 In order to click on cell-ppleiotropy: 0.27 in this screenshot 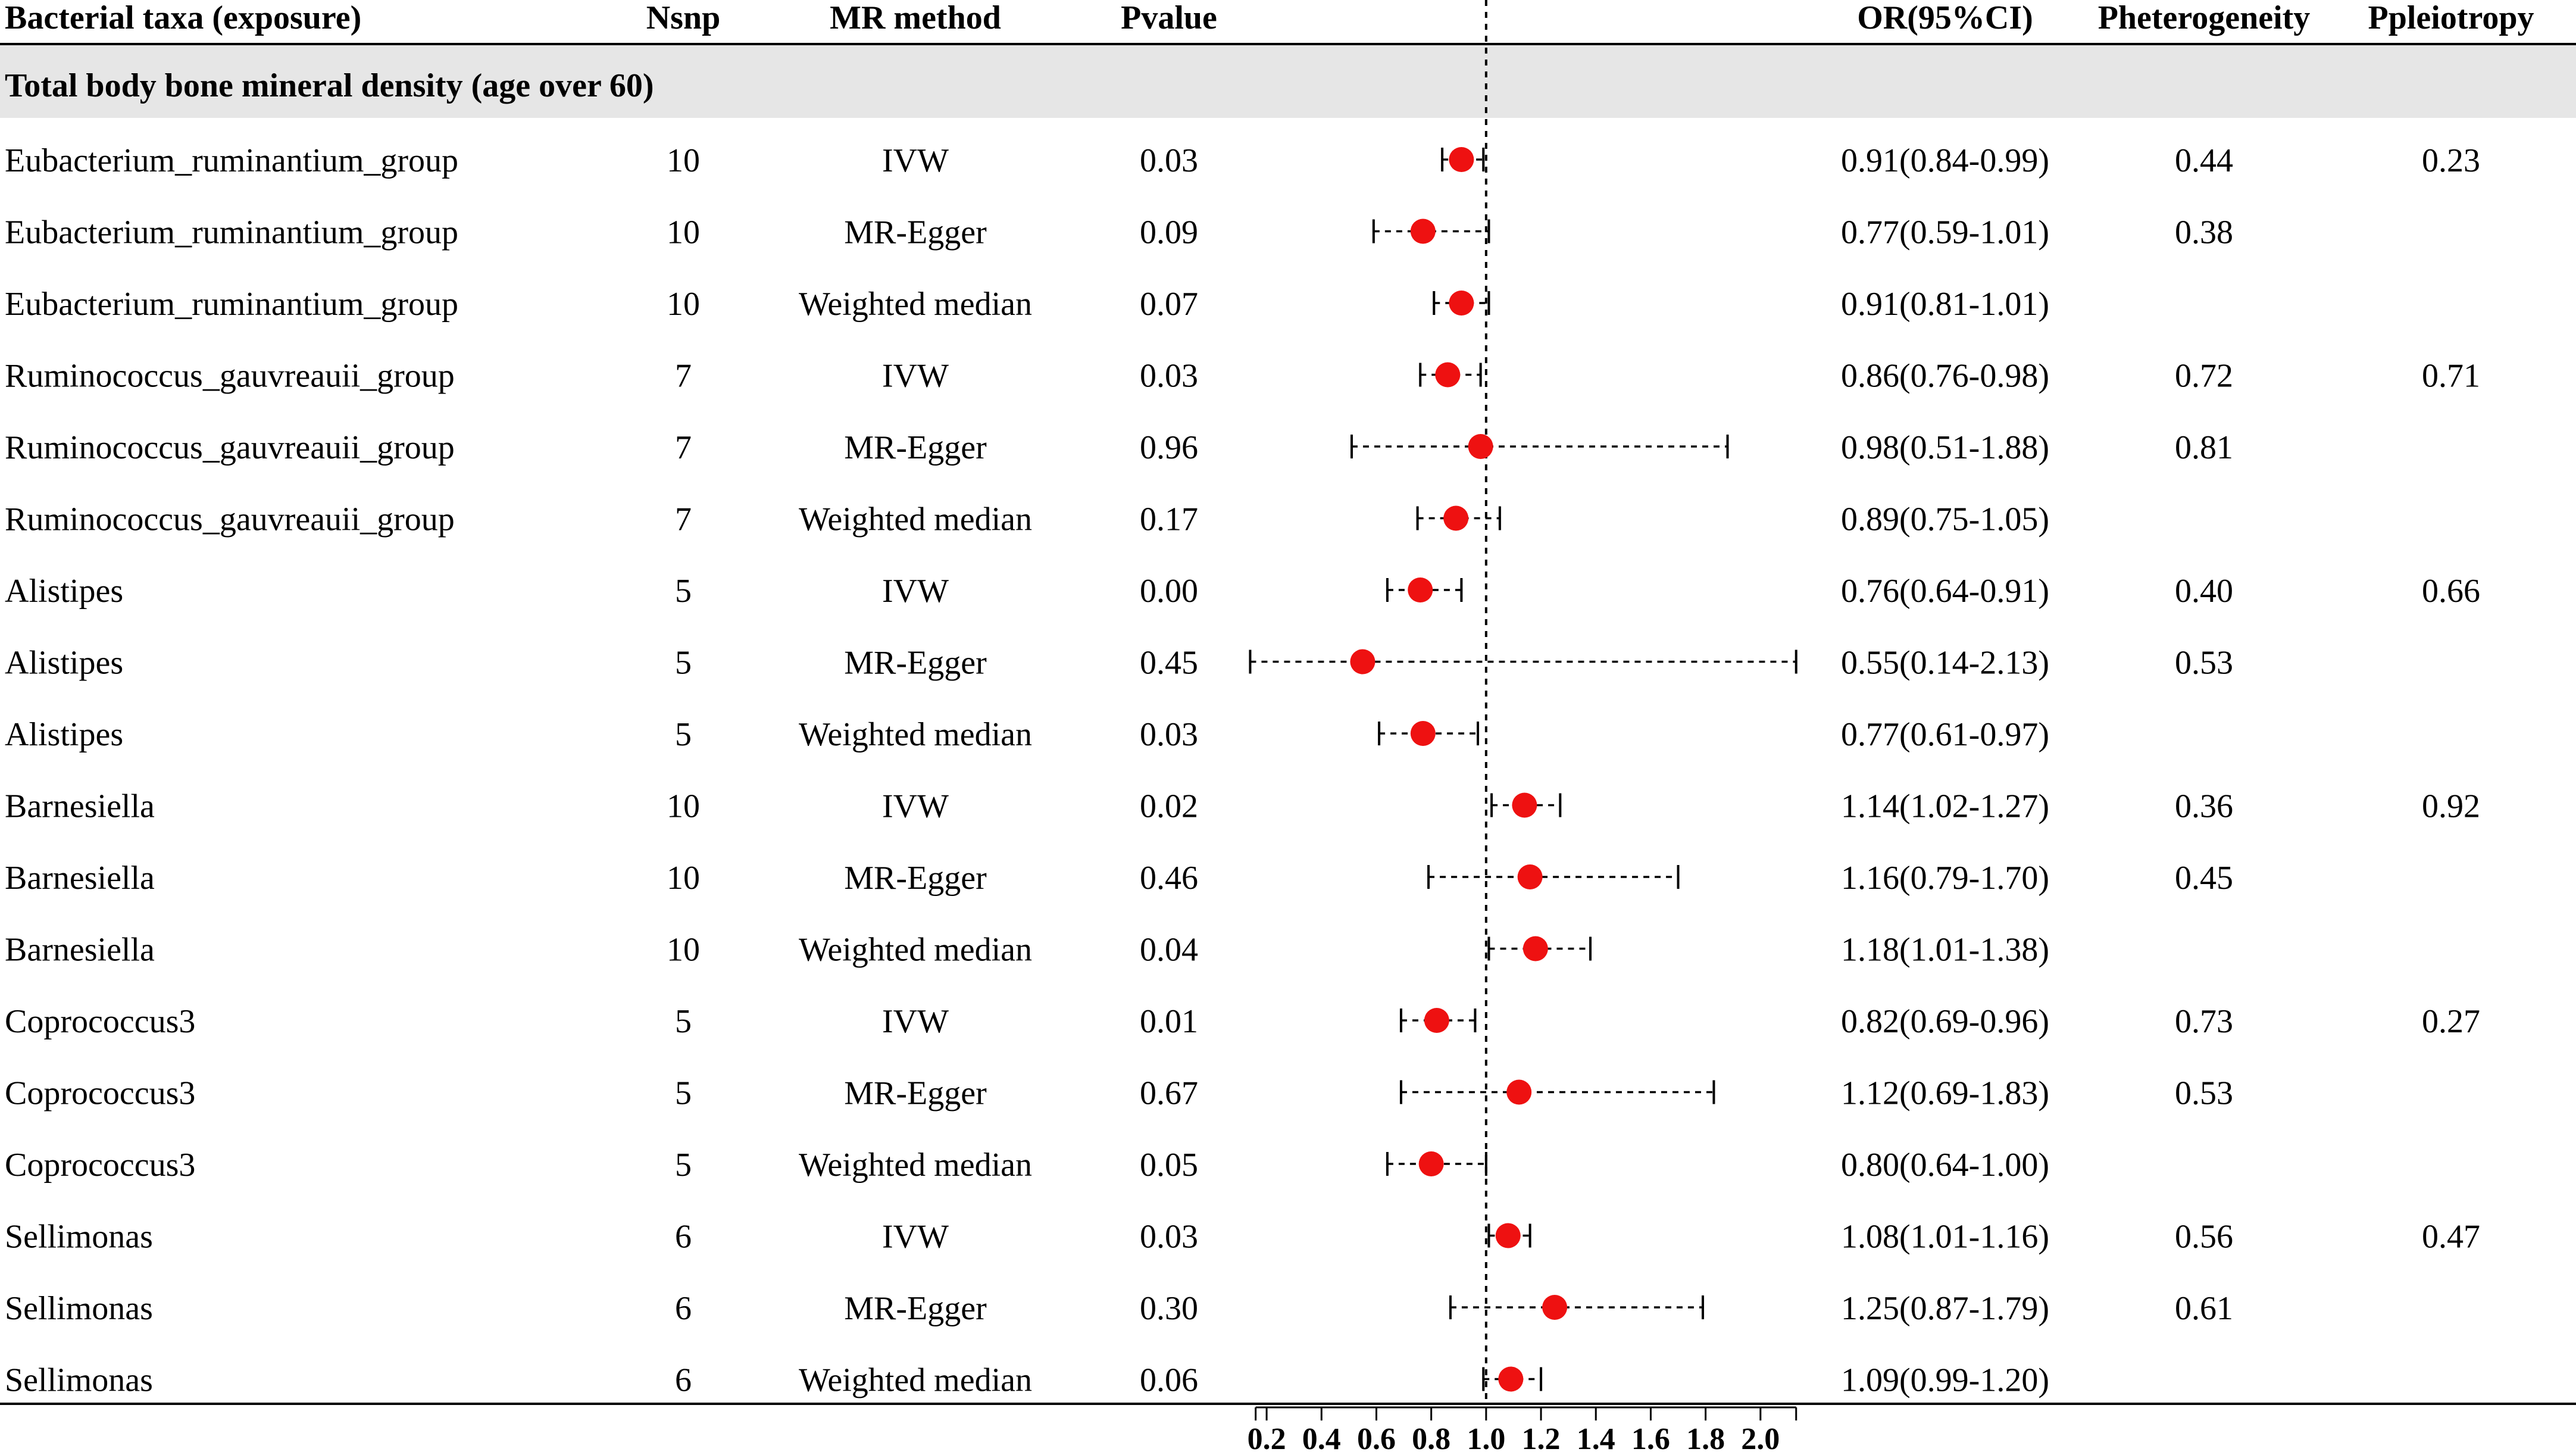, I will do `click(2451, 1021)`.